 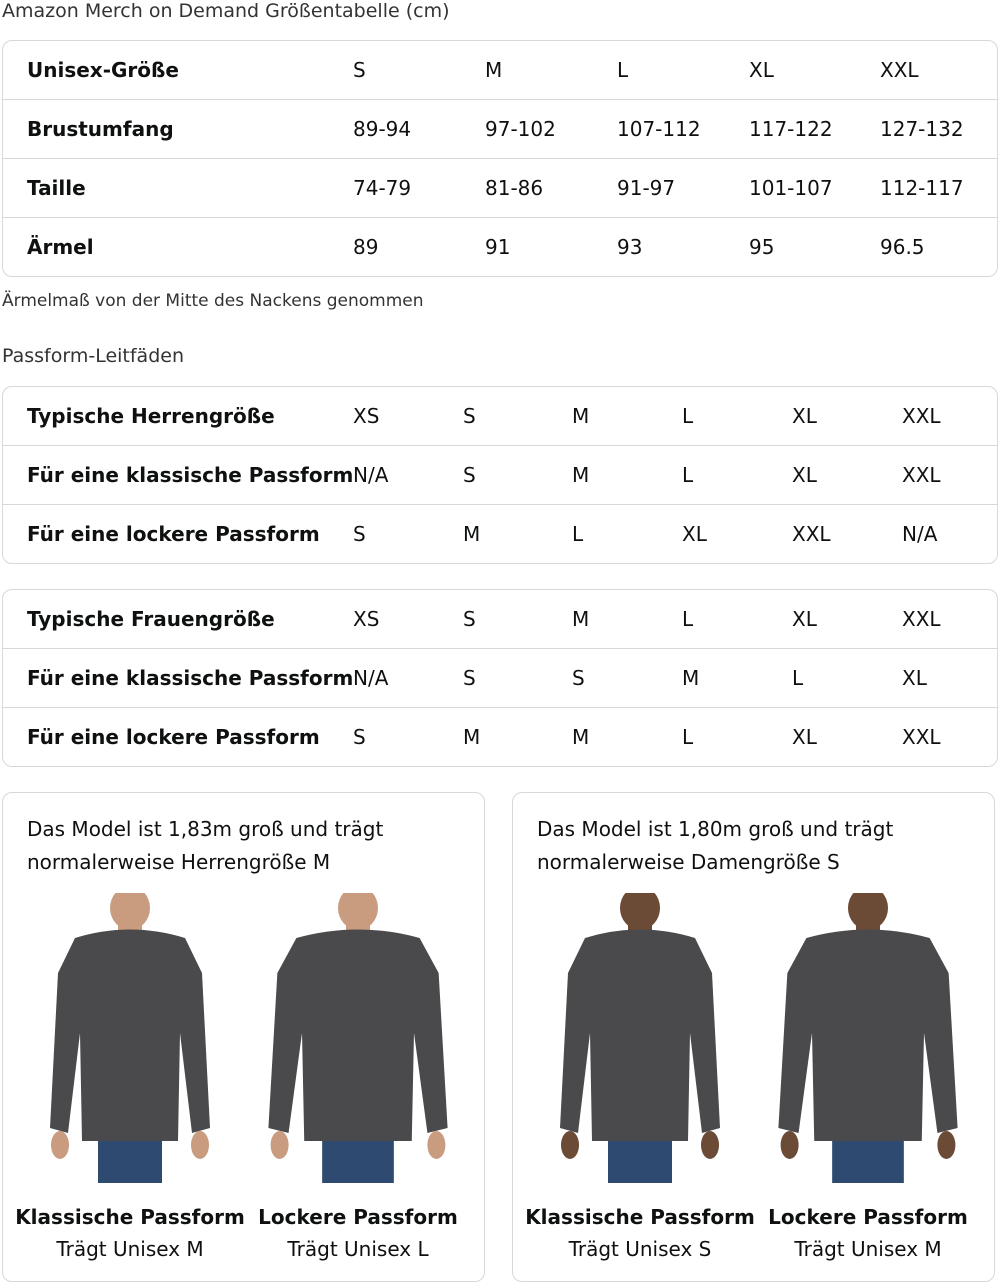 I want to click on table-cell: 91-97, so click(x=646, y=188).